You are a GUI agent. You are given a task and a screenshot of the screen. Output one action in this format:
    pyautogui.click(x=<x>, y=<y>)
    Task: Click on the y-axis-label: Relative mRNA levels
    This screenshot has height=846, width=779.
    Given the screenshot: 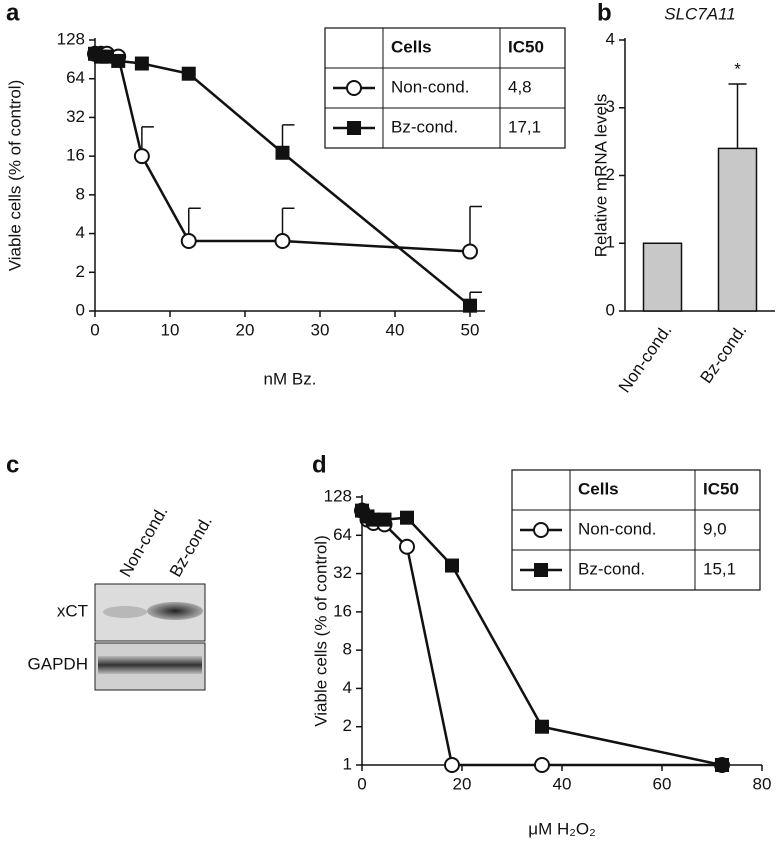 What is the action you would take?
    pyautogui.click(x=600, y=175)
    